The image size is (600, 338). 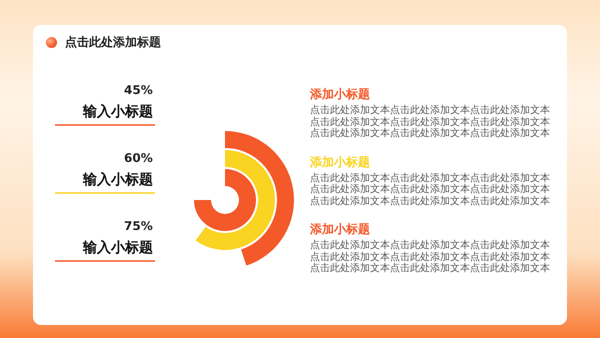 What do you see at coordinates (138, 226) in the screenshot?
I see `data-label: 75%` at bounding box center [138, 226].